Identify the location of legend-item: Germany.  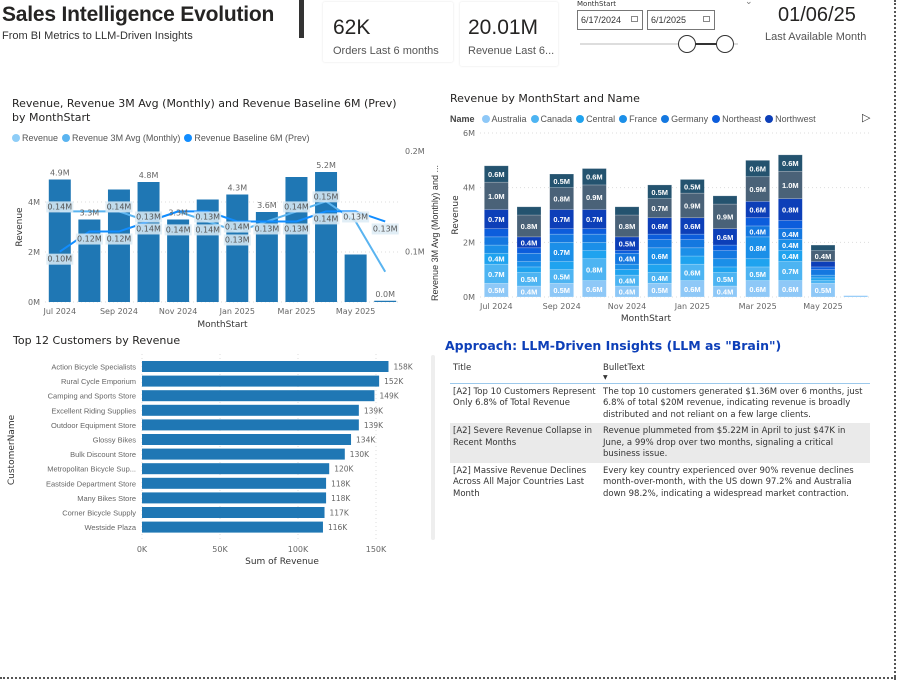
(684, 119).